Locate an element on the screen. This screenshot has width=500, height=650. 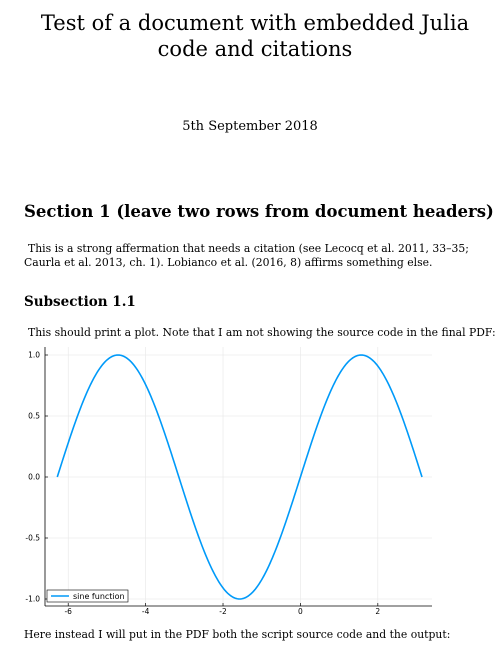
y-tick-label: 1.0 is located at coordinates (34, 355).